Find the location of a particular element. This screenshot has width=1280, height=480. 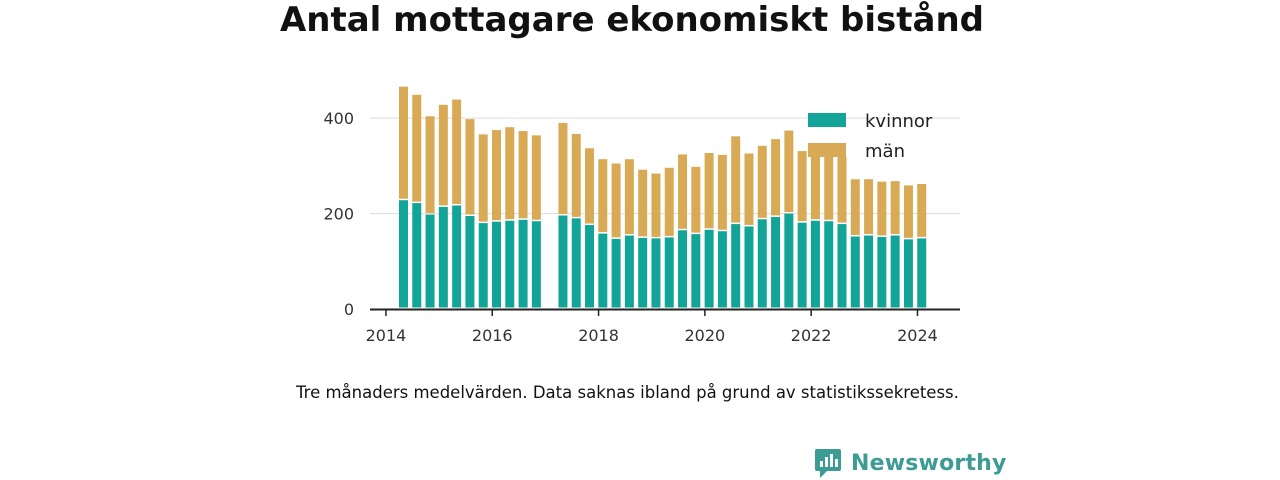

legend-swatch-män is located at coordinates (827, 150).